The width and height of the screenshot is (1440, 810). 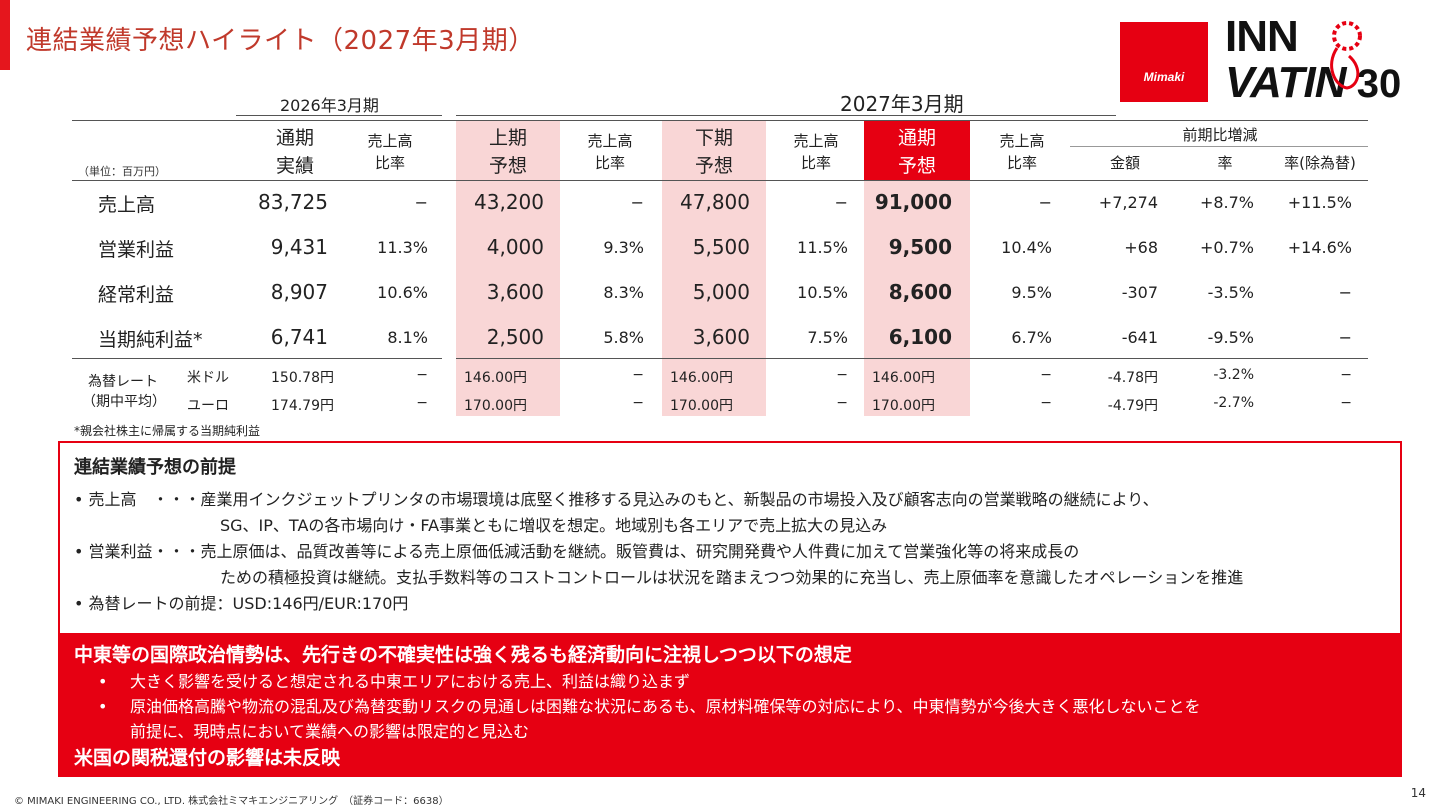 What do you see at coordinates (127, 205) in the screenshot?
I see `row-label: 売上高` at bounding box center [127, 205].